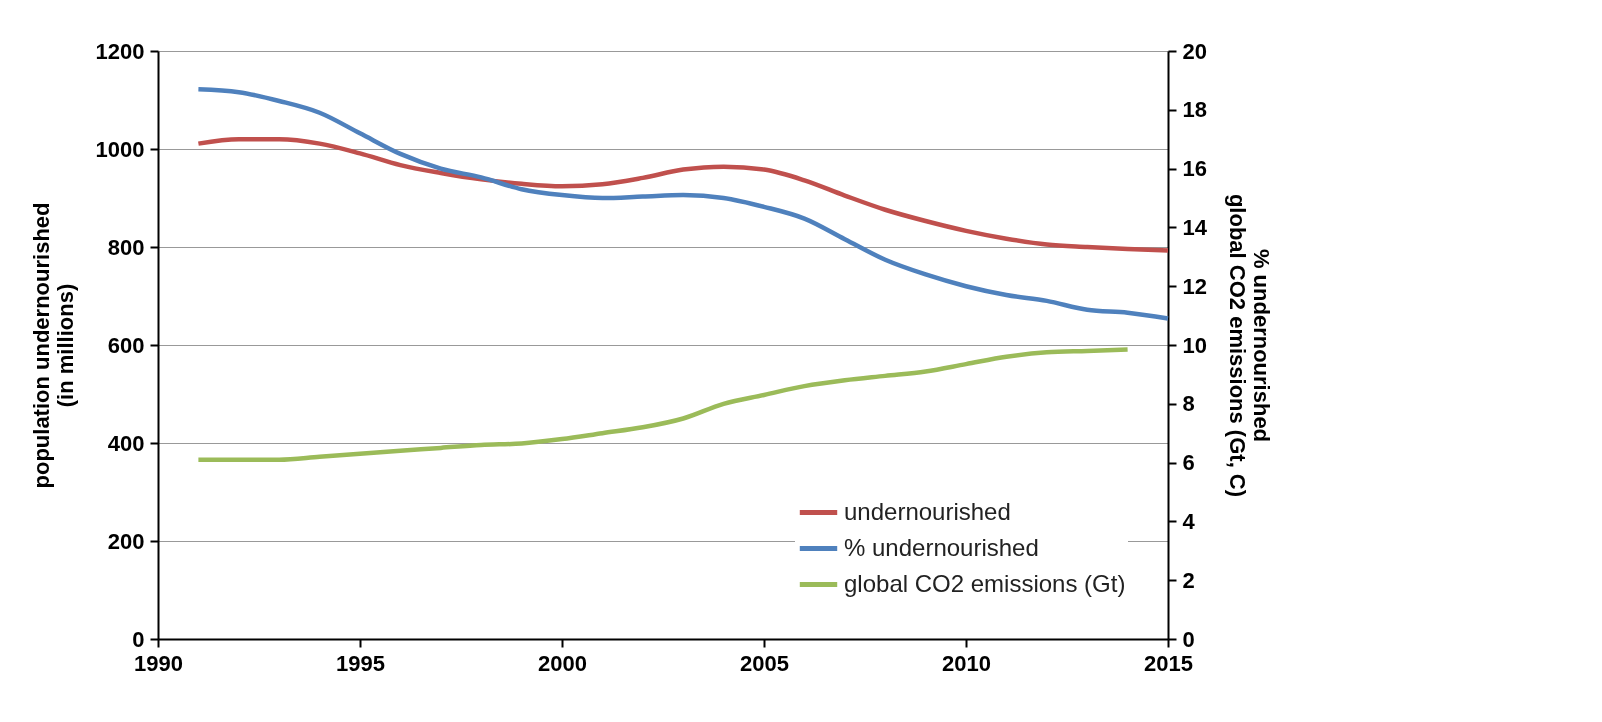 The image size is (1602, 722). I want to click on y2-tick-label: 16, so click(1194, 169).